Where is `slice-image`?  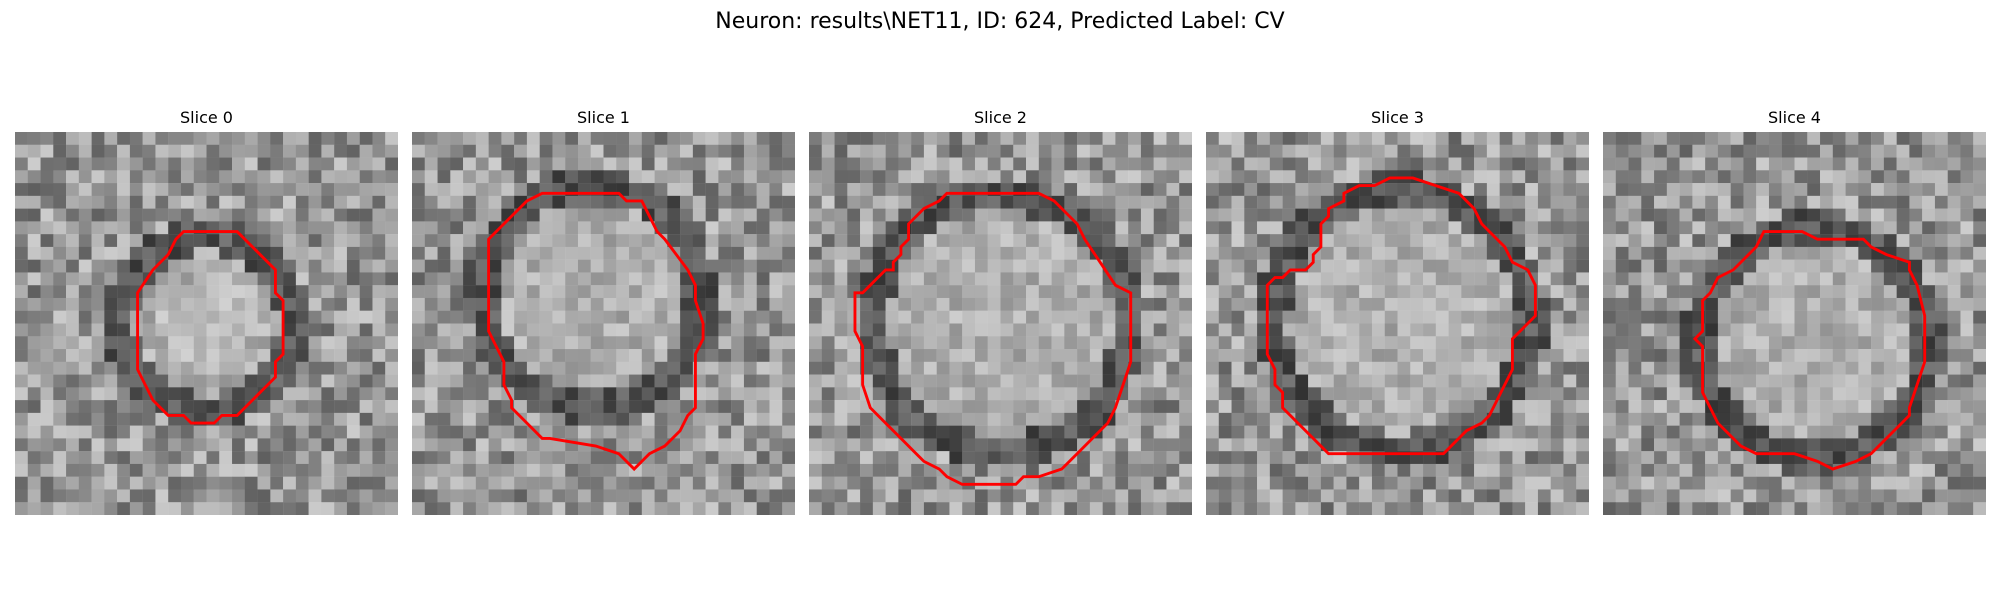
slice-image is located at coordinates (1397, 323).